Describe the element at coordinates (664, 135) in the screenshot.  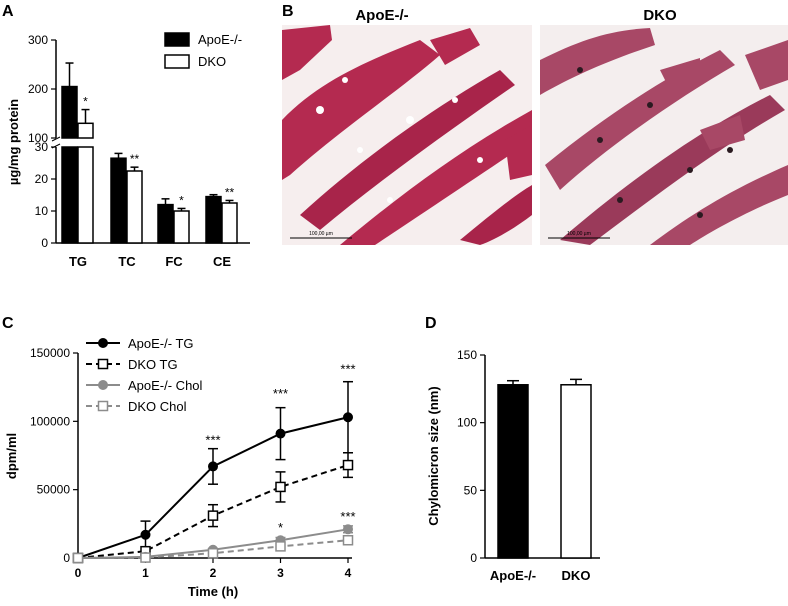
I see `micrograph-dko: 100,00 µm` at that location.